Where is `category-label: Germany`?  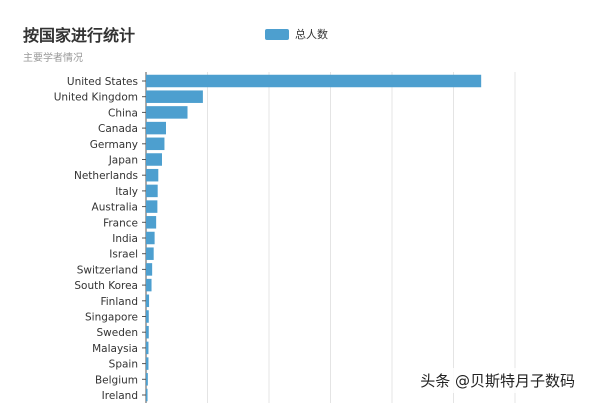 category-label: Germany is located at coordinates (114, 145).